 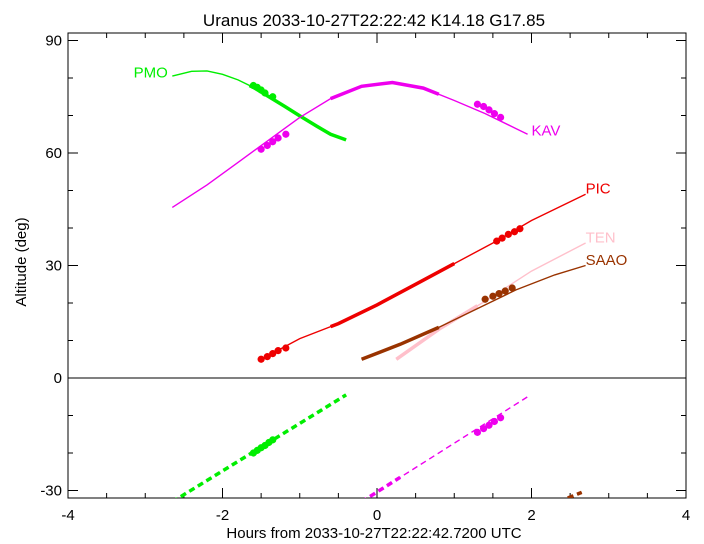 I want to click on below-horizon-line, so click(x=447, y=447).